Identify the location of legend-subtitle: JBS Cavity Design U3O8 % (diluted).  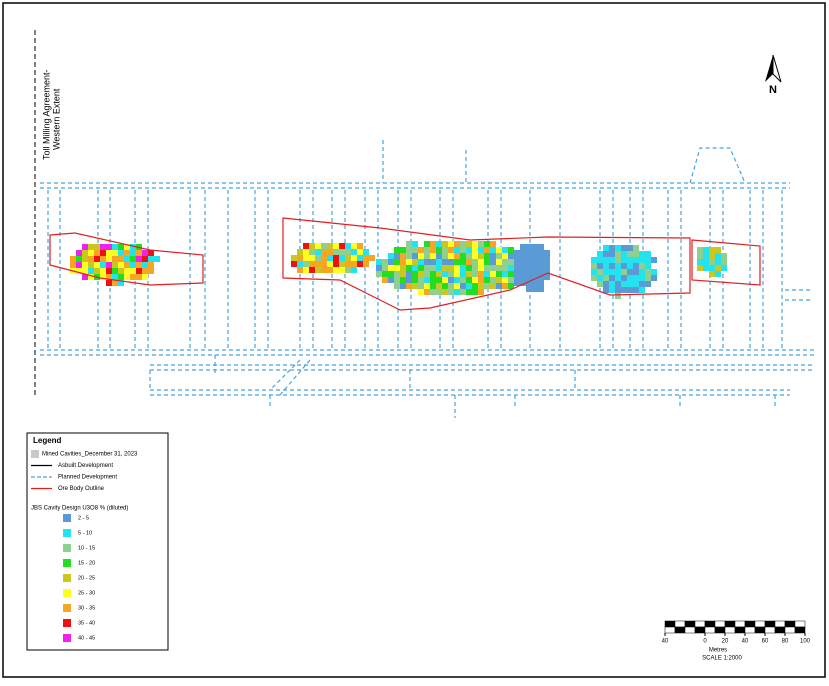
(79, 509).